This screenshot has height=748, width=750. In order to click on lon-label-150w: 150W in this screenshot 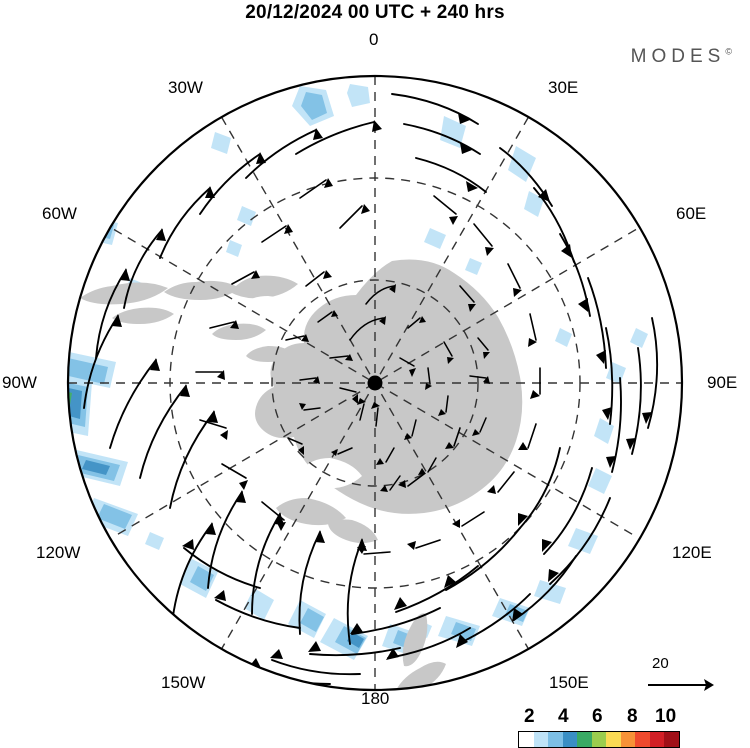, I will do `click(183, 682)`.